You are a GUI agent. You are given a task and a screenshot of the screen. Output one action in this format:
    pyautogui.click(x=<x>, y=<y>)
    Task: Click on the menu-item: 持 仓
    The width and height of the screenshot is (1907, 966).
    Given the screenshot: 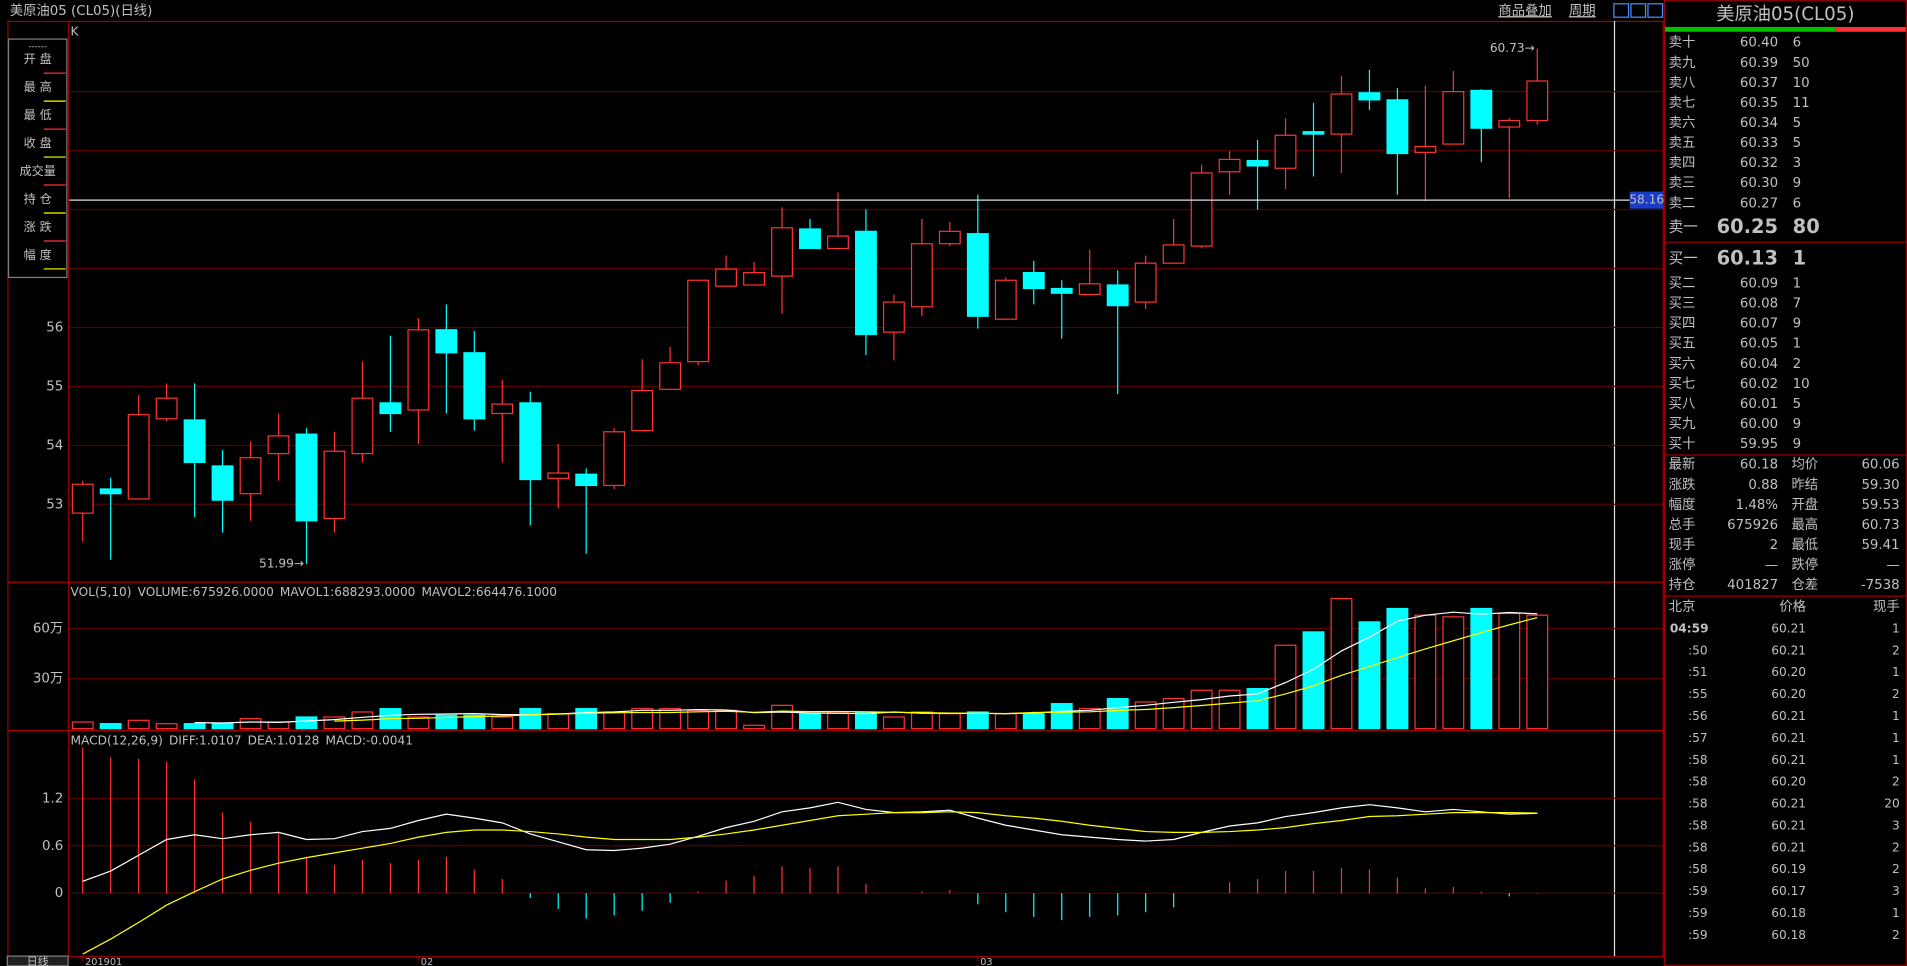 What is the action you would take?
    pyautogui.click(x=38, y=198)
    